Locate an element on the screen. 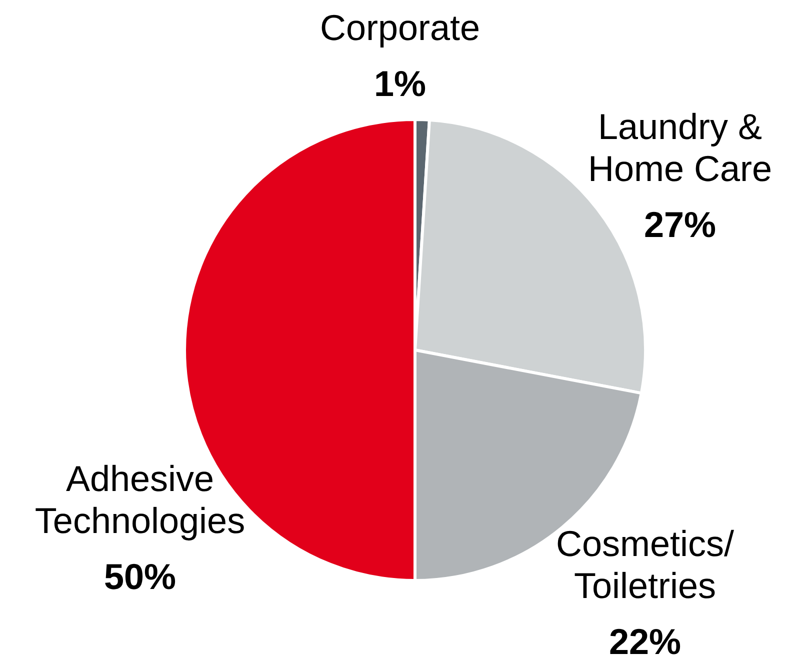  data-label: 1% is located at coordinates (400, 83).